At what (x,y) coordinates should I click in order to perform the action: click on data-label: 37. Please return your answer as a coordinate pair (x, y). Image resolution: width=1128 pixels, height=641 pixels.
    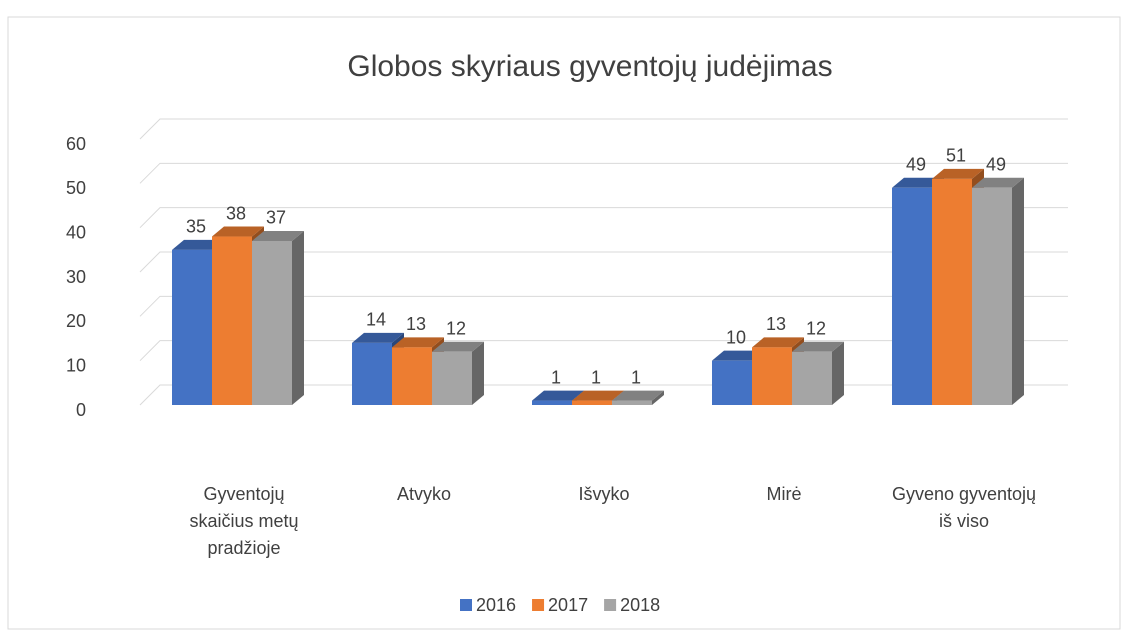
    Looking at the image, I should click on (276, 218).